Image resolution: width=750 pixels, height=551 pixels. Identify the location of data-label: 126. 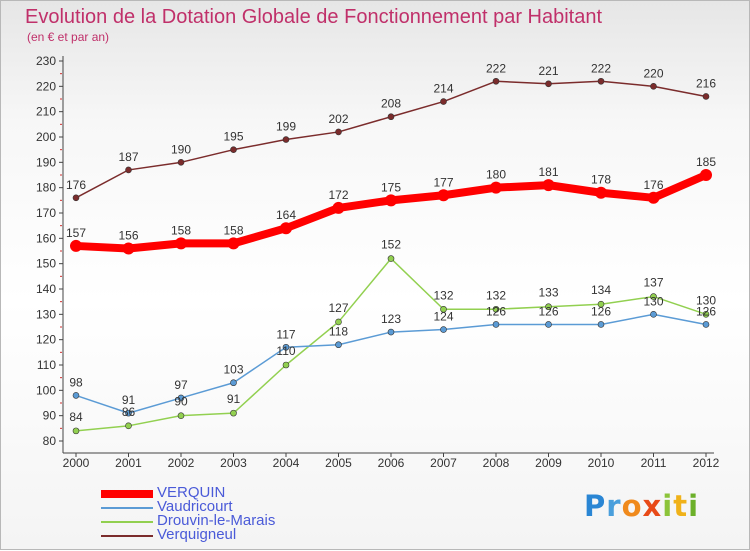
(548, 311).